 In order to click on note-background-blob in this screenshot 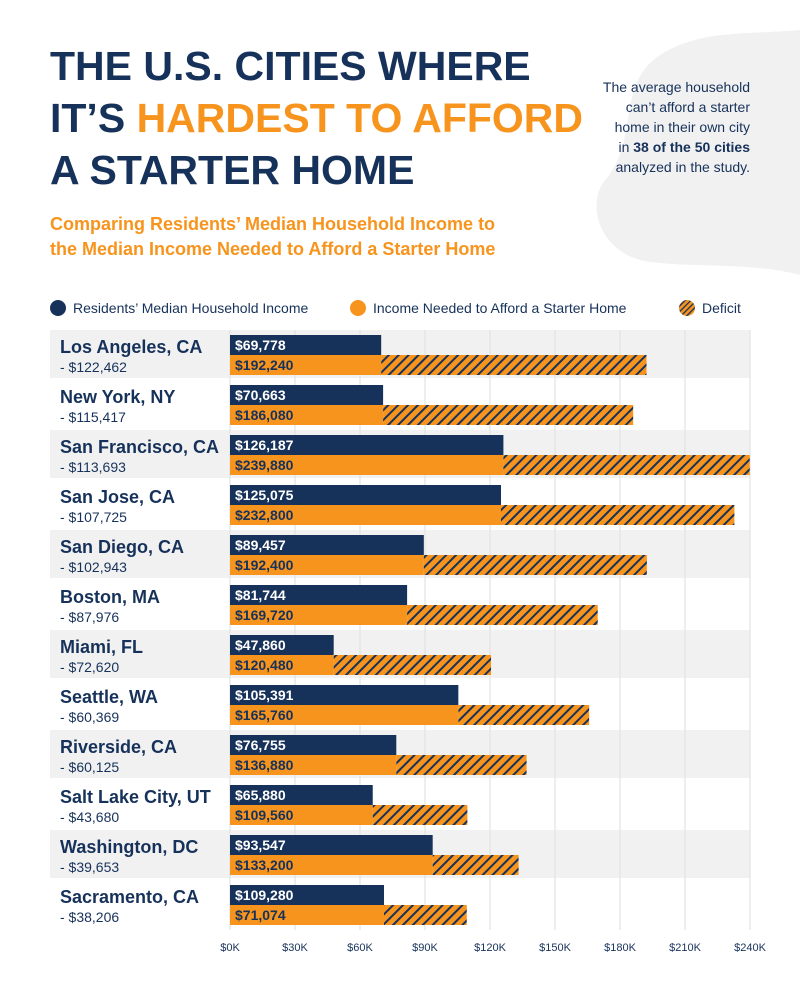, I will do `click(698, 152)`.